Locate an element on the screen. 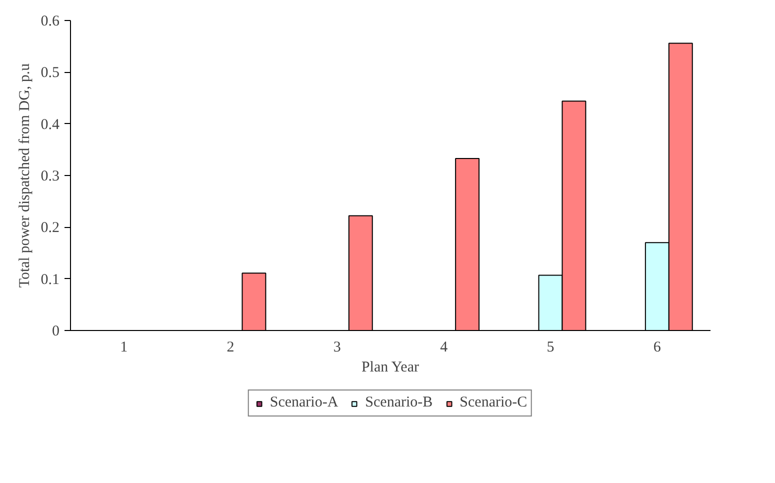 This screenshot has height=483, width=775. legend-label: Scenario-B is located at coordinates (399, 403).